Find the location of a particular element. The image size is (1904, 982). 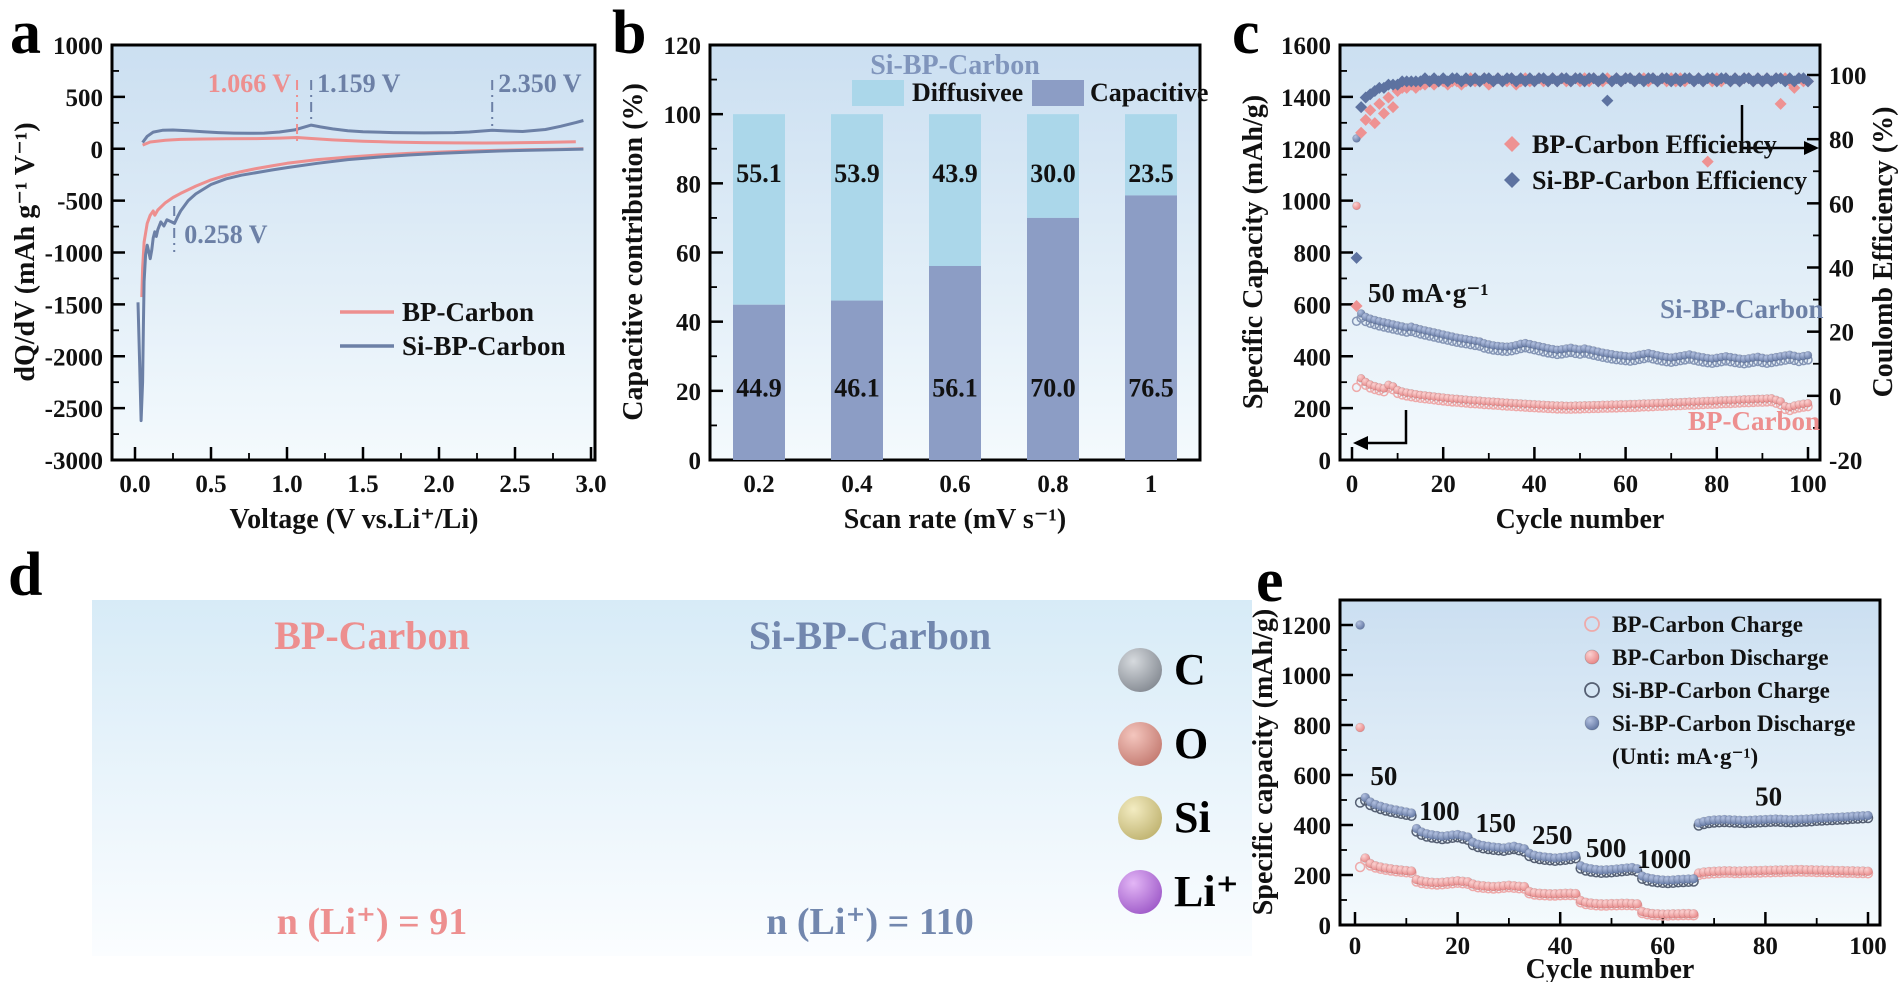

svg-text: 200 is located at coordinates (1313, 409).